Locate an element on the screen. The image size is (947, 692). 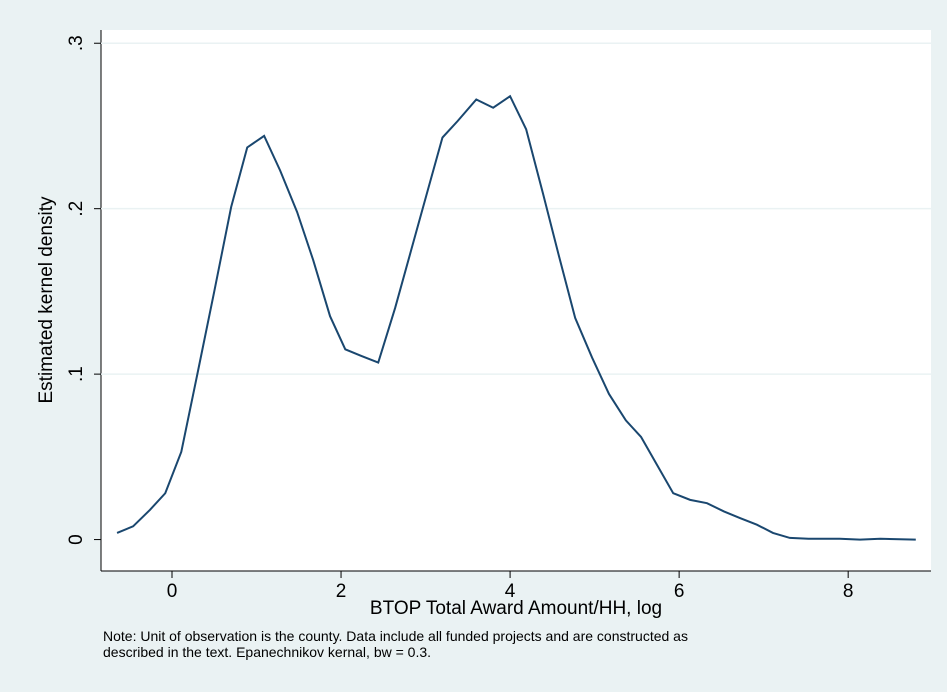
y-tick-label: .3 is located at coordinates (76, 43).